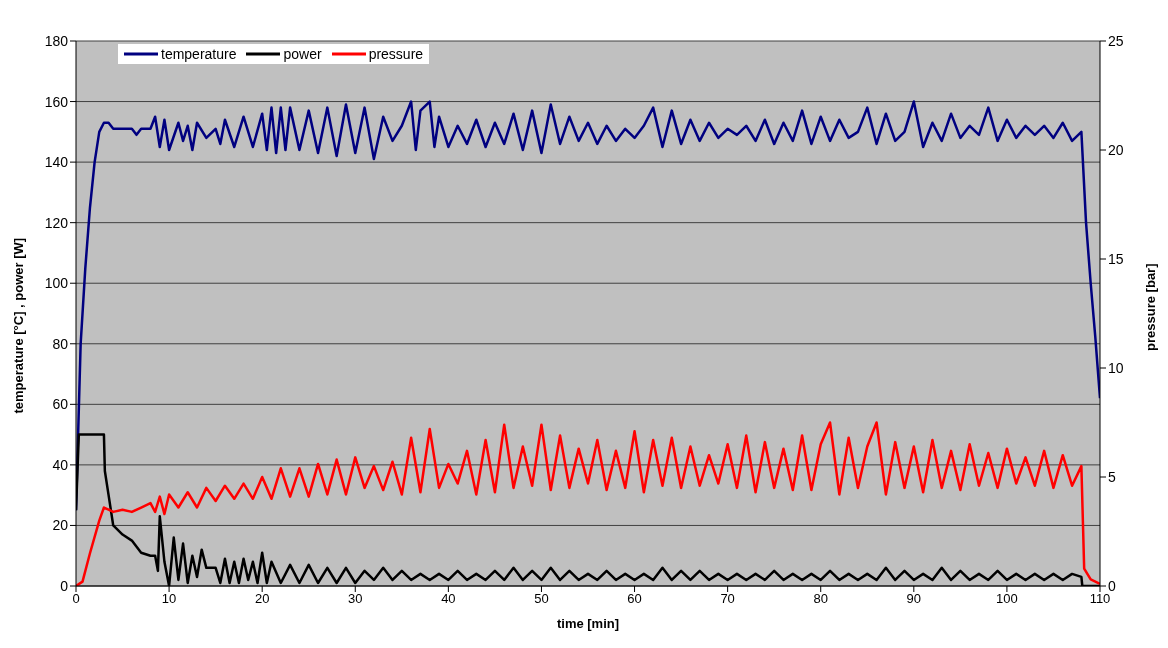 This screenshot has width=1168, height=648. Describe the element at coordinates (396, 54) in the screenshot. I see `legend-label: pressure` at that location.